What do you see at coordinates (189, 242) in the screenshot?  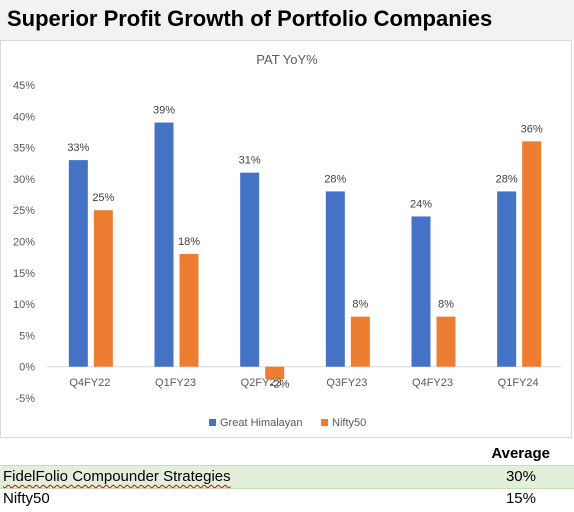 I see `data-label: 18%` at bounding box center [189, 242].